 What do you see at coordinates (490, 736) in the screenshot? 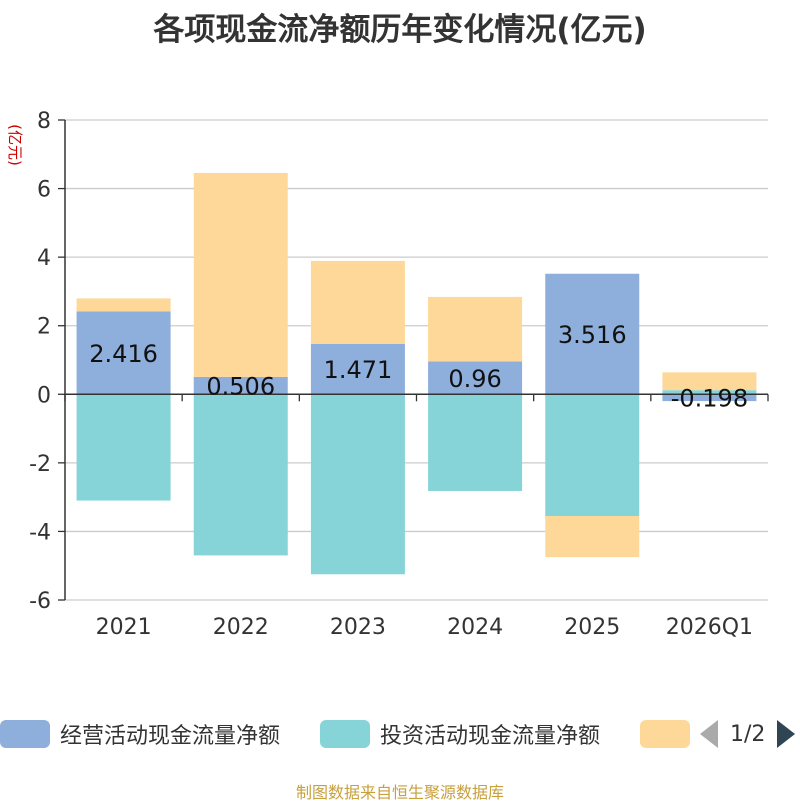
I see `legend-label-investing: 投资活动现金流量净额` at bounding box center [490, 736].